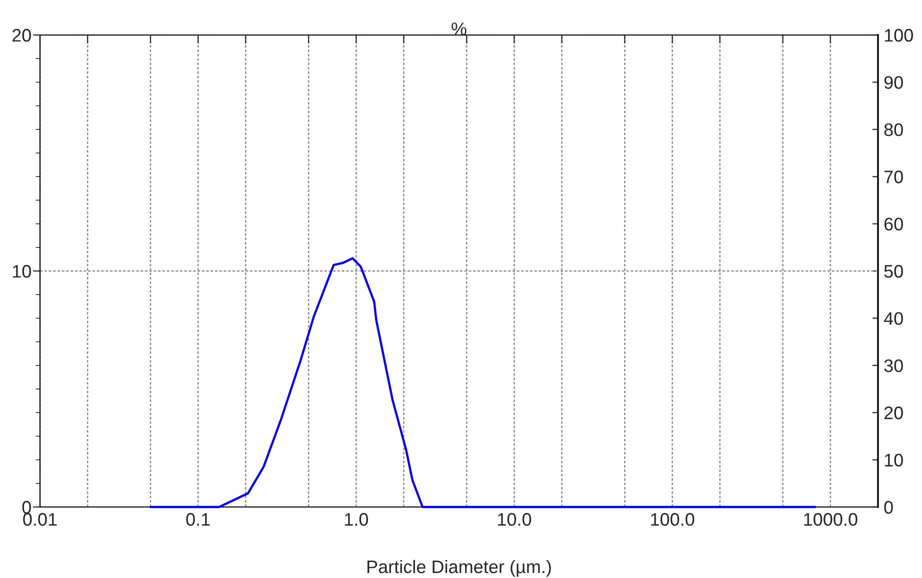 This screenshot has height=578, width=922. Describe the element at coordinates (893, 318) in the screenshot. I see `y2-tick-label: 40` at that location.